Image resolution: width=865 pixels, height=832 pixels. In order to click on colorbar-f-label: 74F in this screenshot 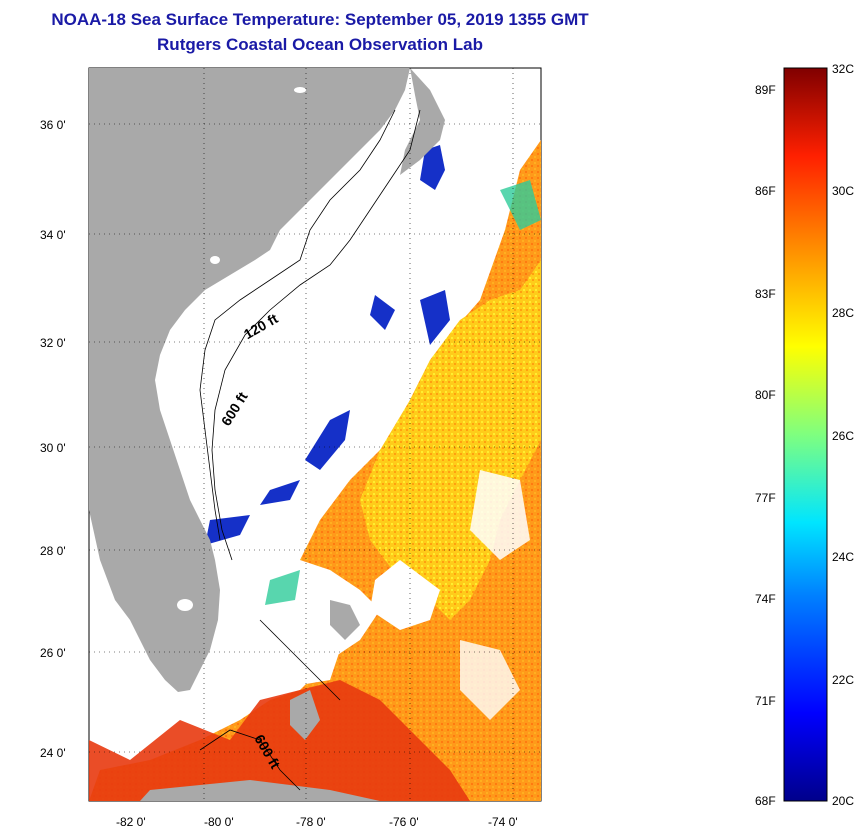, I will do `click(765, 599)`.